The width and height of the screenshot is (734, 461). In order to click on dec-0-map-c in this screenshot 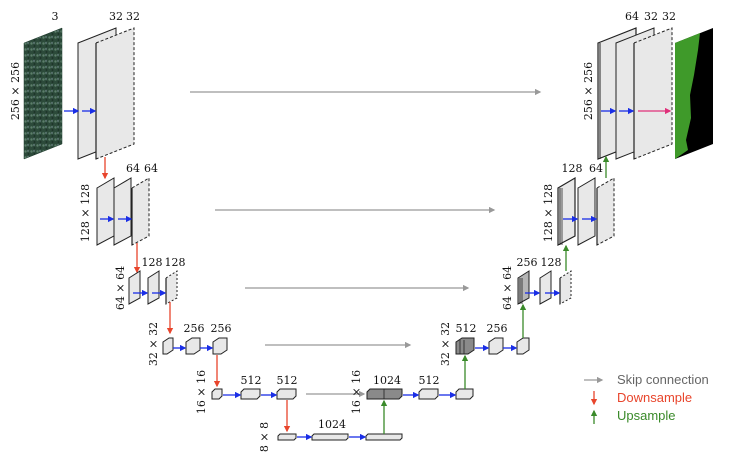, I will do `click(653, 93)`.